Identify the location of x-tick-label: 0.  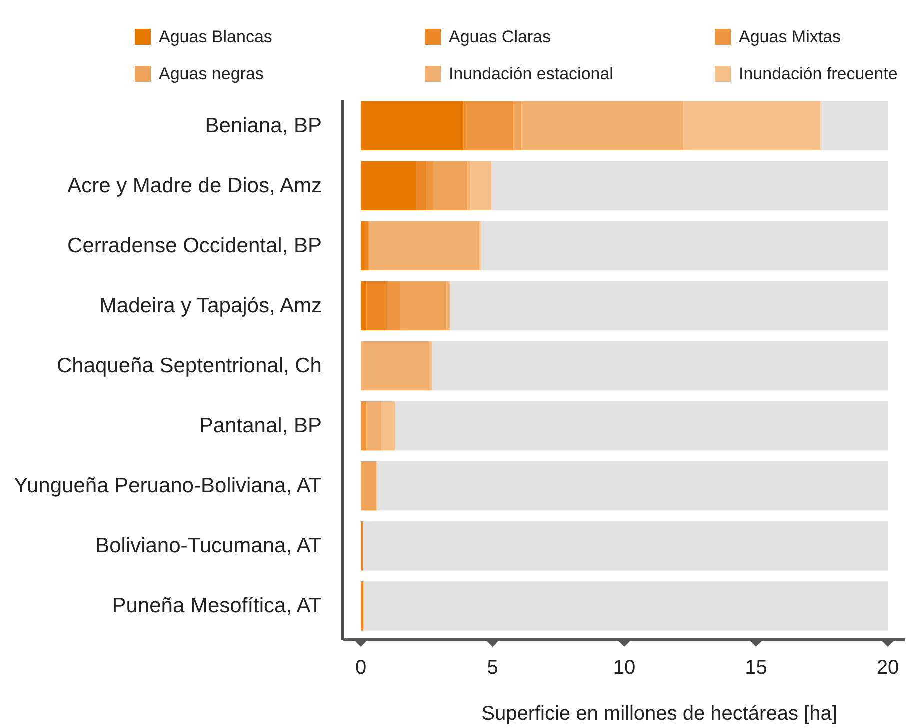
(361, 668).